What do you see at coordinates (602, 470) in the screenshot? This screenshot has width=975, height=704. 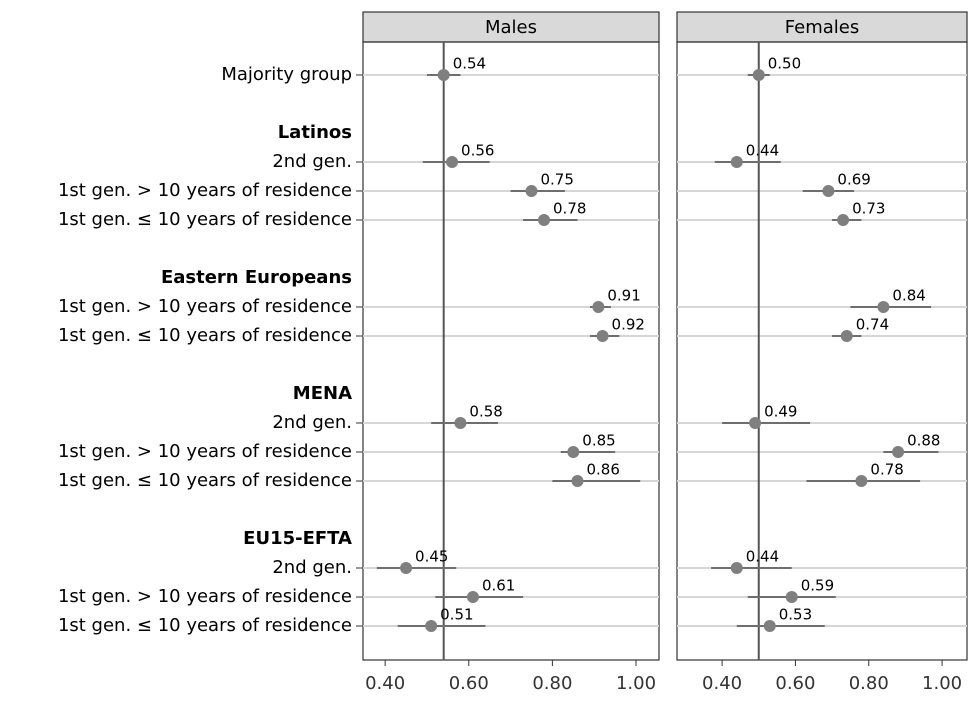 I see `value-label: 0.86` at bounding box center [602, 470].